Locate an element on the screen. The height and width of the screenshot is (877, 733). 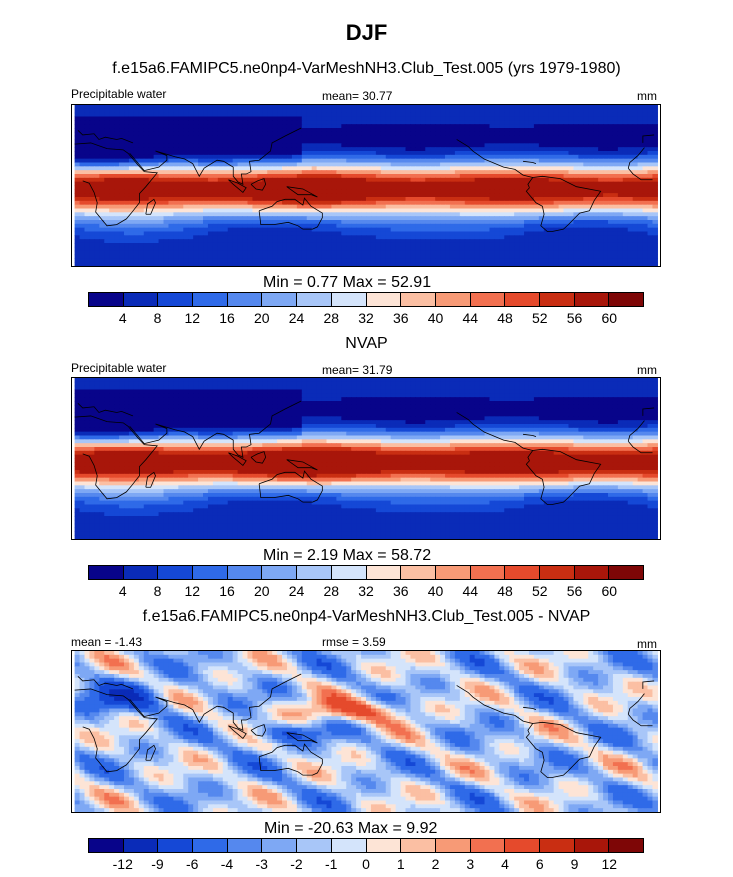
colorbar-tick-label: 60 is located at coordinates (609, 591).